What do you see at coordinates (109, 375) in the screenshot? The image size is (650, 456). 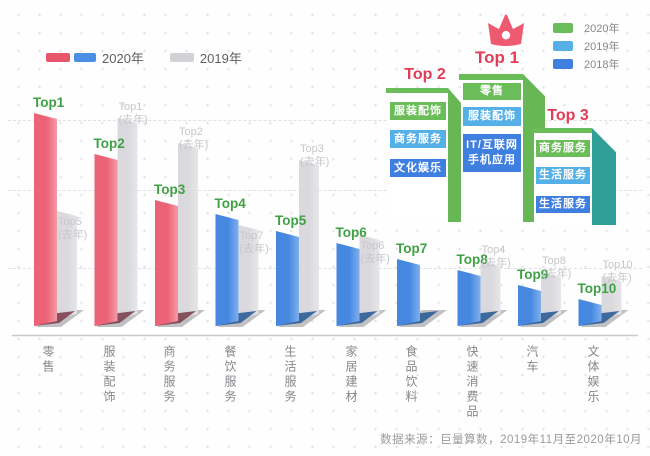 I see `category-label: 服装配饰` at bounding box center [109, 375].